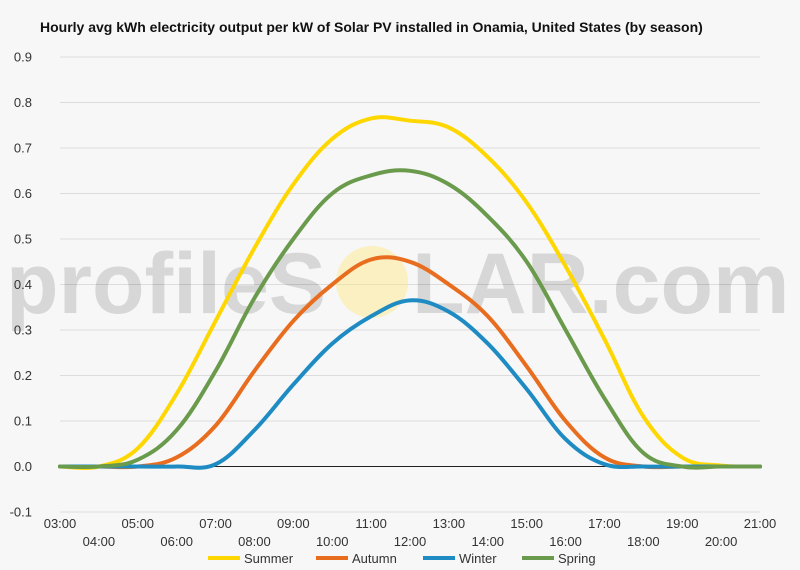 Image resolution: width=800 pixels, height=570 pixels. I want to click on x-tick-label: 07:00, so click(215, 523).